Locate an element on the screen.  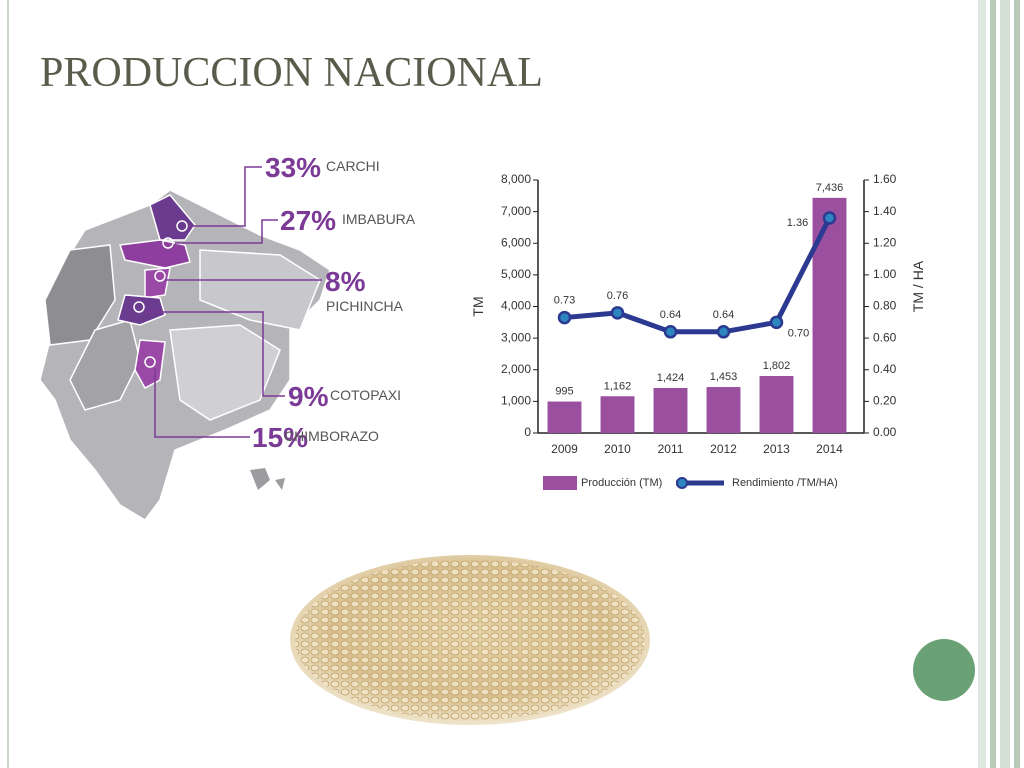
y2-tick-label: 1.20 is located at coordinates (885, 242).